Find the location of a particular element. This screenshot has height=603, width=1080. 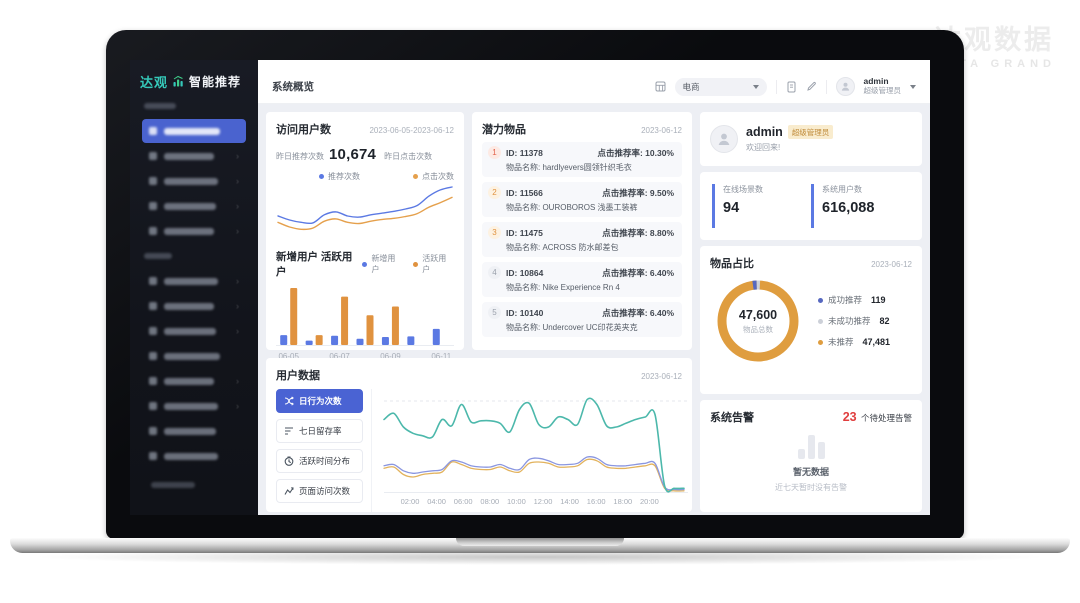

tab-filter: 七日留存率 is located at coordinates (319, 431).